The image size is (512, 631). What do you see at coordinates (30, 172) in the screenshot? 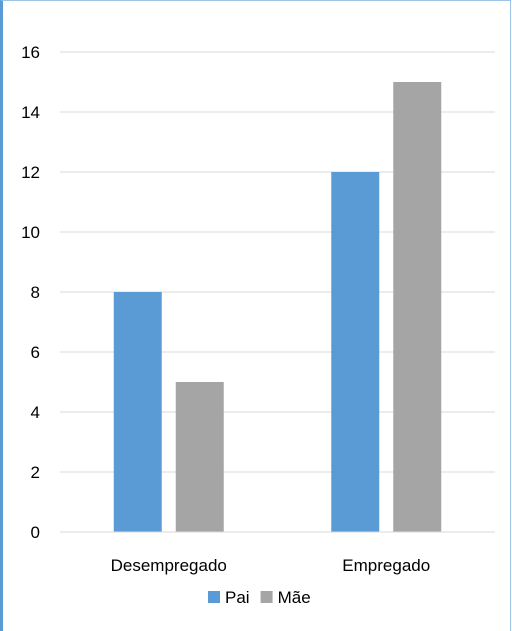
I see `y-tick-label: 12` at bounding box center [30, 172].